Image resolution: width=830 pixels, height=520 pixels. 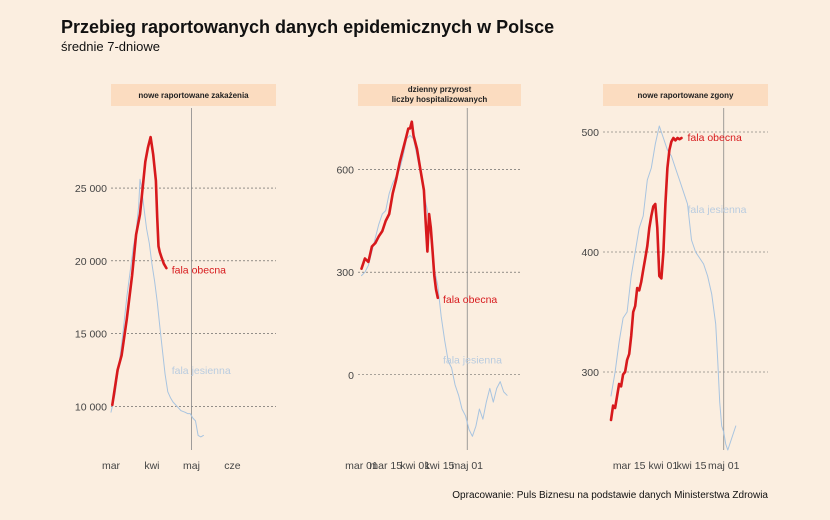 What do you see at coordinates (91, 407) in the screenshot?
I see `y-tick-label: 10 000` at bounding box center [91, 407].